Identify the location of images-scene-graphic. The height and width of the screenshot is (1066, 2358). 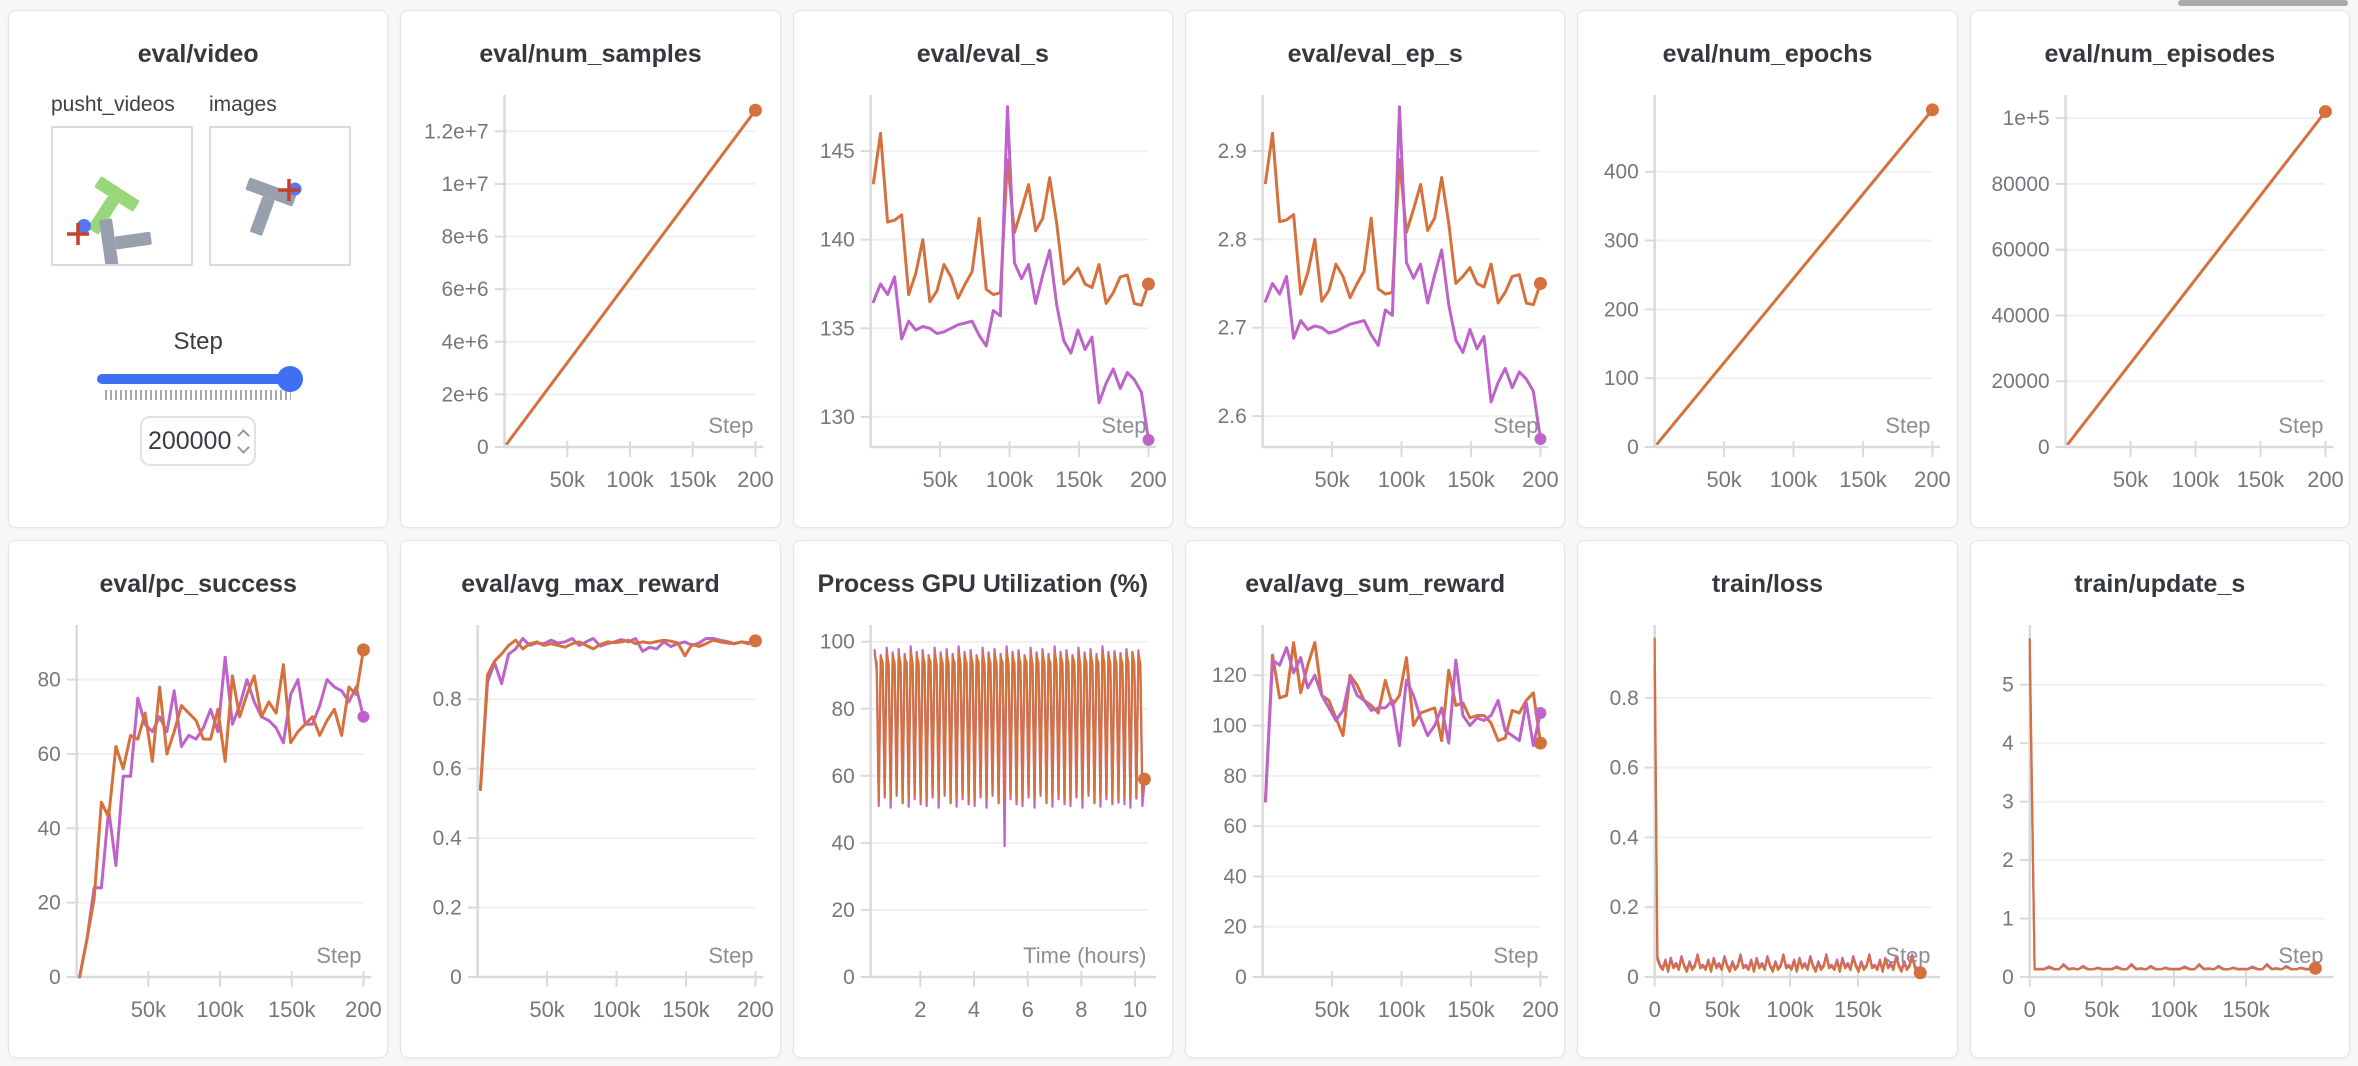
(273, 206).